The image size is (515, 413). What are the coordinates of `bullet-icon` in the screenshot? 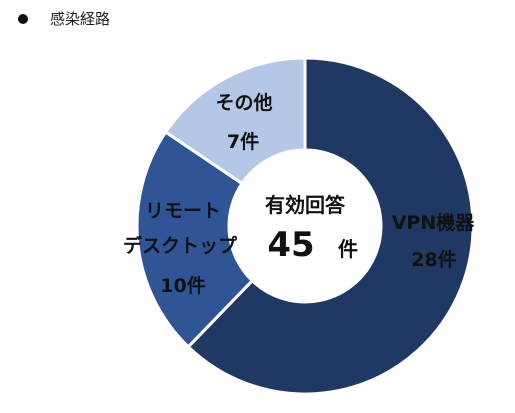 It's located at (23, 18).